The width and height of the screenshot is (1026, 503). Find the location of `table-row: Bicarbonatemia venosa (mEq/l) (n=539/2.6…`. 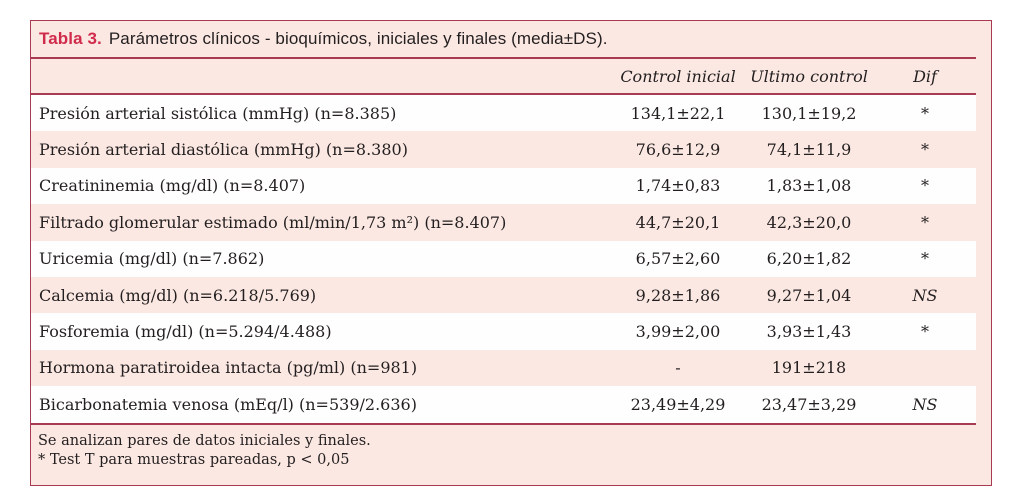

table-row: Bicarbonatemia venosa (mEq/l) (n=539/2.6… is located at coordinates (503, 404).